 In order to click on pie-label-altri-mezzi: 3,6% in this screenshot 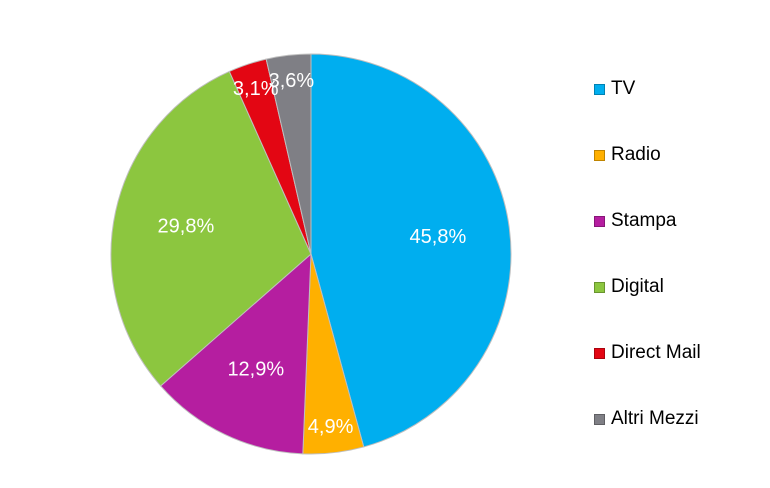, I will do `click(292, 81)`.